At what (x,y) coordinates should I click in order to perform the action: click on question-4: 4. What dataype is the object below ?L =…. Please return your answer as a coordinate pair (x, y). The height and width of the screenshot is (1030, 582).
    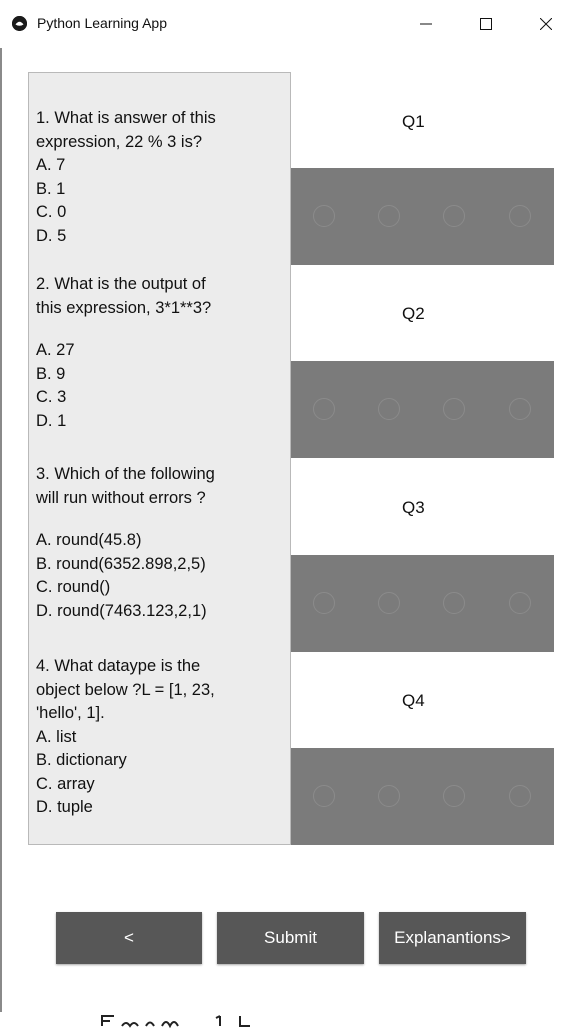
    Looking at the image, I should click on (162, 737).